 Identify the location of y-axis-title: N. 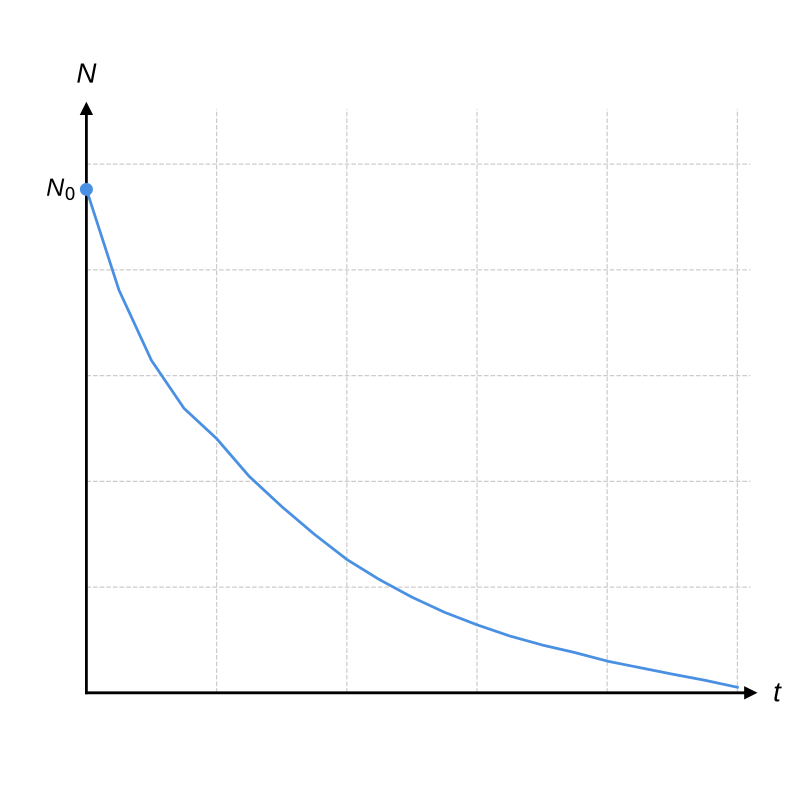
(86, 73).